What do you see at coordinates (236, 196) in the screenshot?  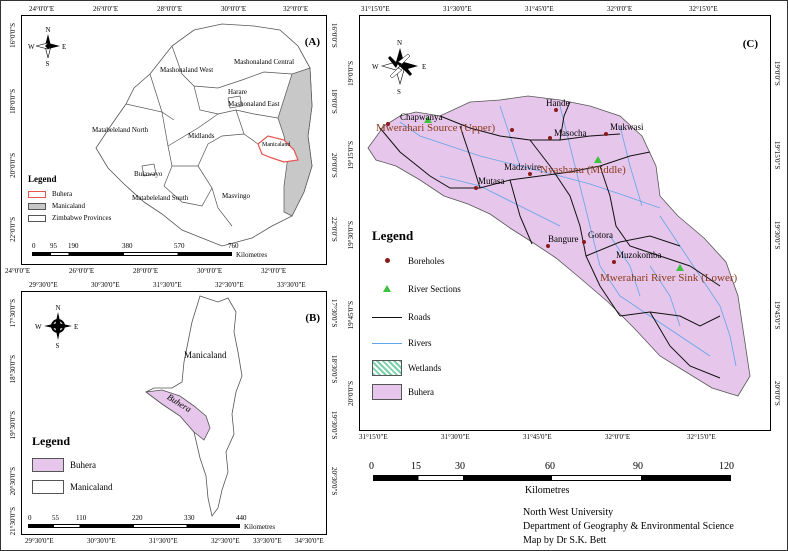 I see `place-label: Masvingo` at bounding box center [236, 196].